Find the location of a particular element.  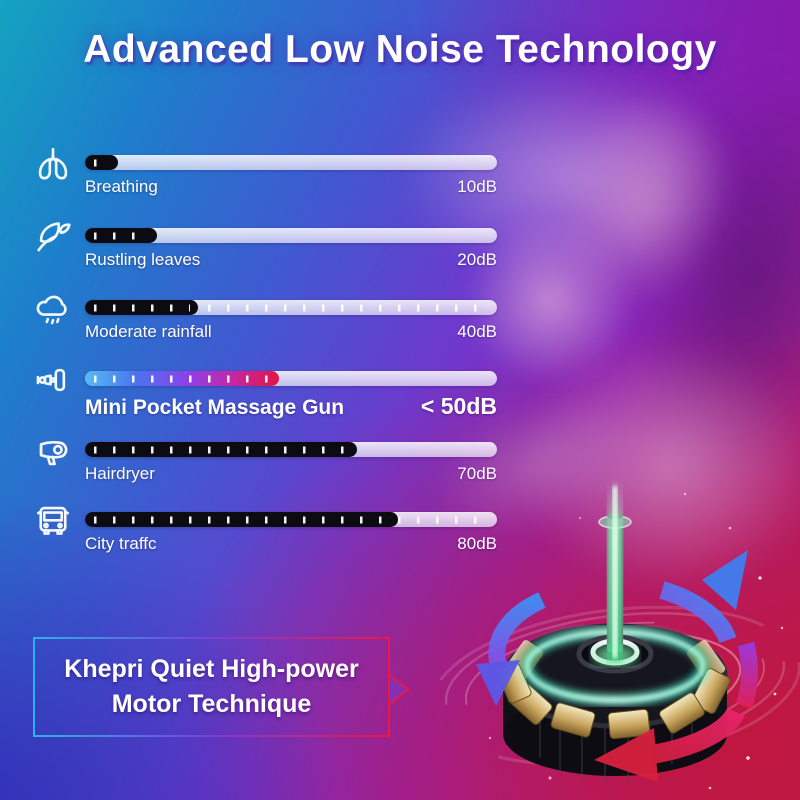

row-value: 70dB is located at coordinates (477, 473).